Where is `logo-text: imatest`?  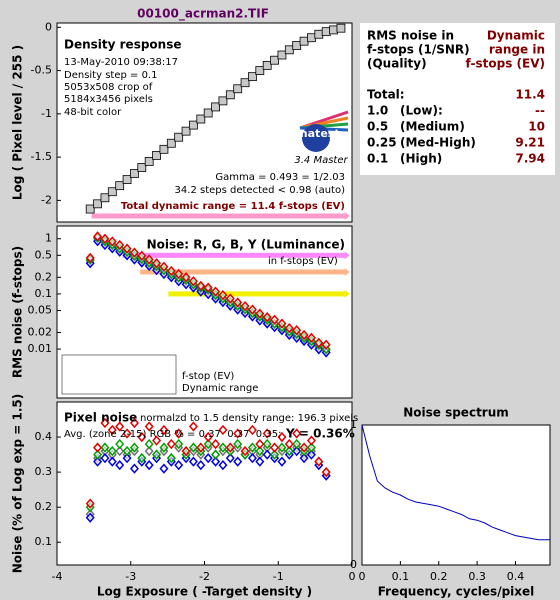 logo-text: imatest is located at coordinates (315, 133).